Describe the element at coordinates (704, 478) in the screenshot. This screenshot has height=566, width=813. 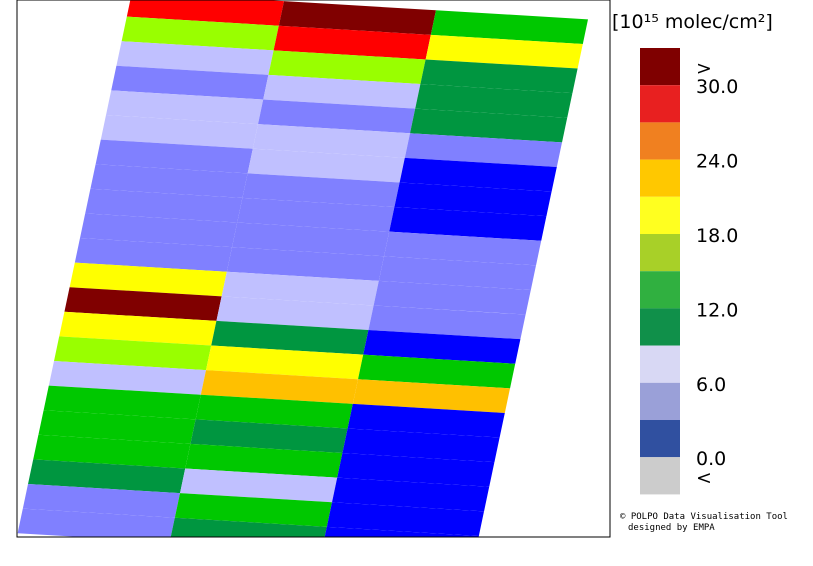
I see `colorbar-label: <` at that location.